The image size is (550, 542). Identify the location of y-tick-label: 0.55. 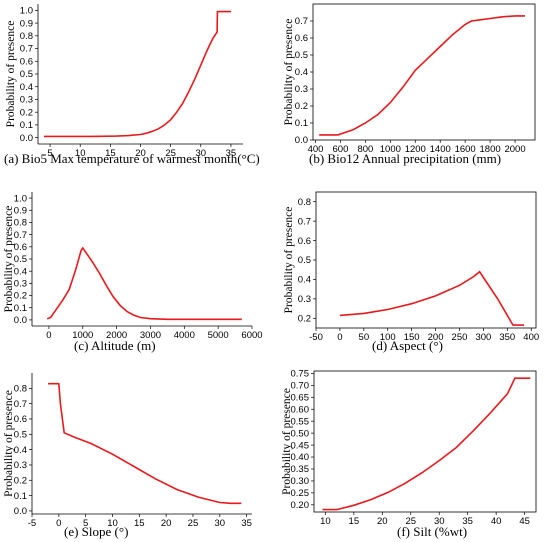
(300, 421).